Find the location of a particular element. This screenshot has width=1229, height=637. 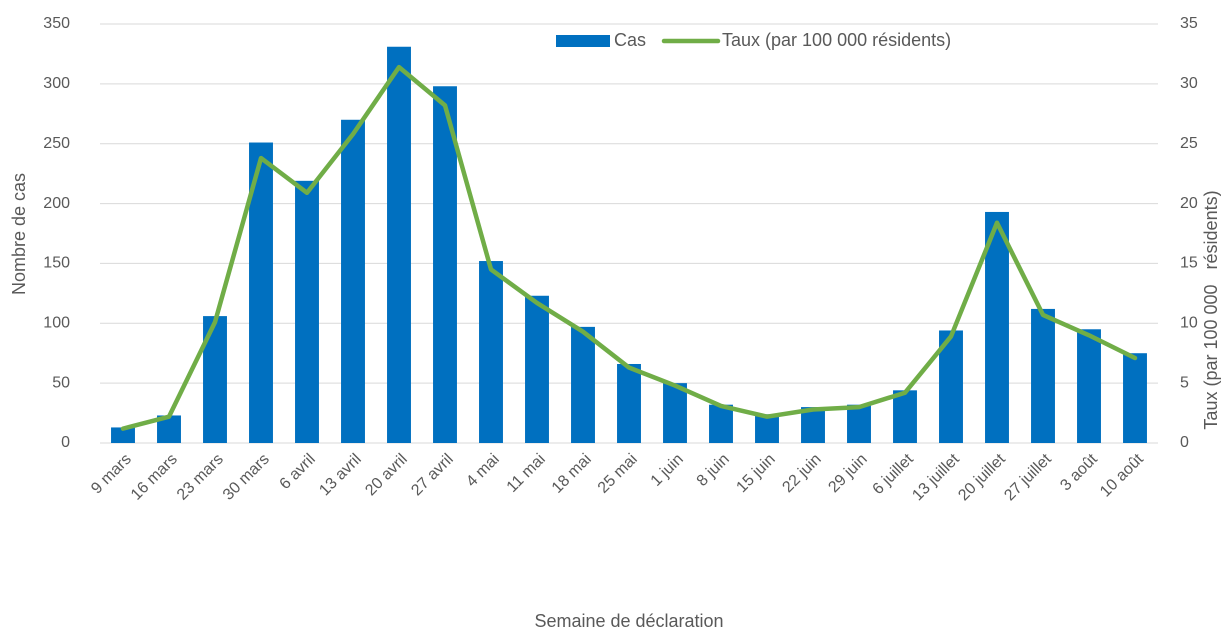

x-tick-label: 29 juin is located at coordinates (847, 473).